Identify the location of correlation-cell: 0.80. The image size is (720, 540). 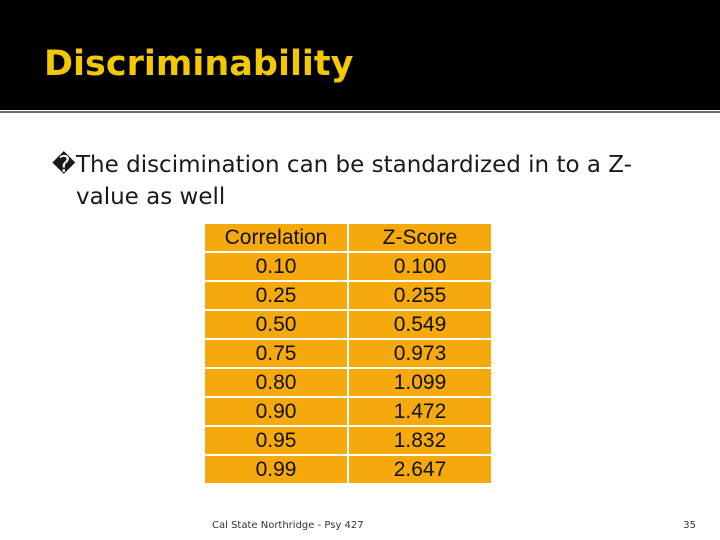
(276, 382).